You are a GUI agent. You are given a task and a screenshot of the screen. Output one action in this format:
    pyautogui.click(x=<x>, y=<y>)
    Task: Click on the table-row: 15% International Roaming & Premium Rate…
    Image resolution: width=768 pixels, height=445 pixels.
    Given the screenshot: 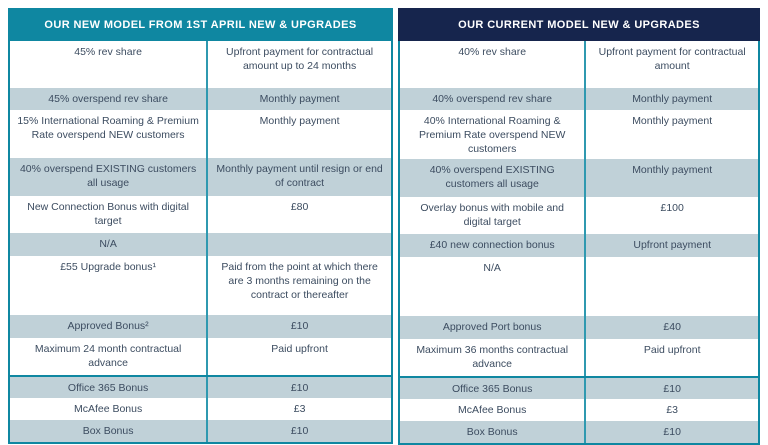 What is the action you would take?
    pyautogui.click(x=200, y=134)
    